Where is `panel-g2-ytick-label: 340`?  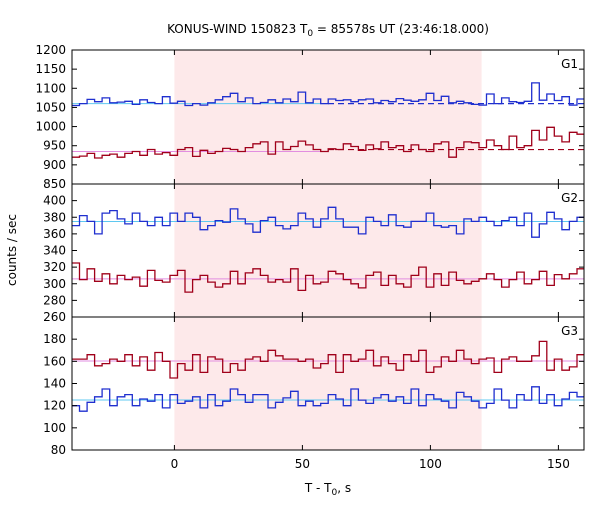 panel-g2-ytick-label: 340 is located at coordinates (54, 251).